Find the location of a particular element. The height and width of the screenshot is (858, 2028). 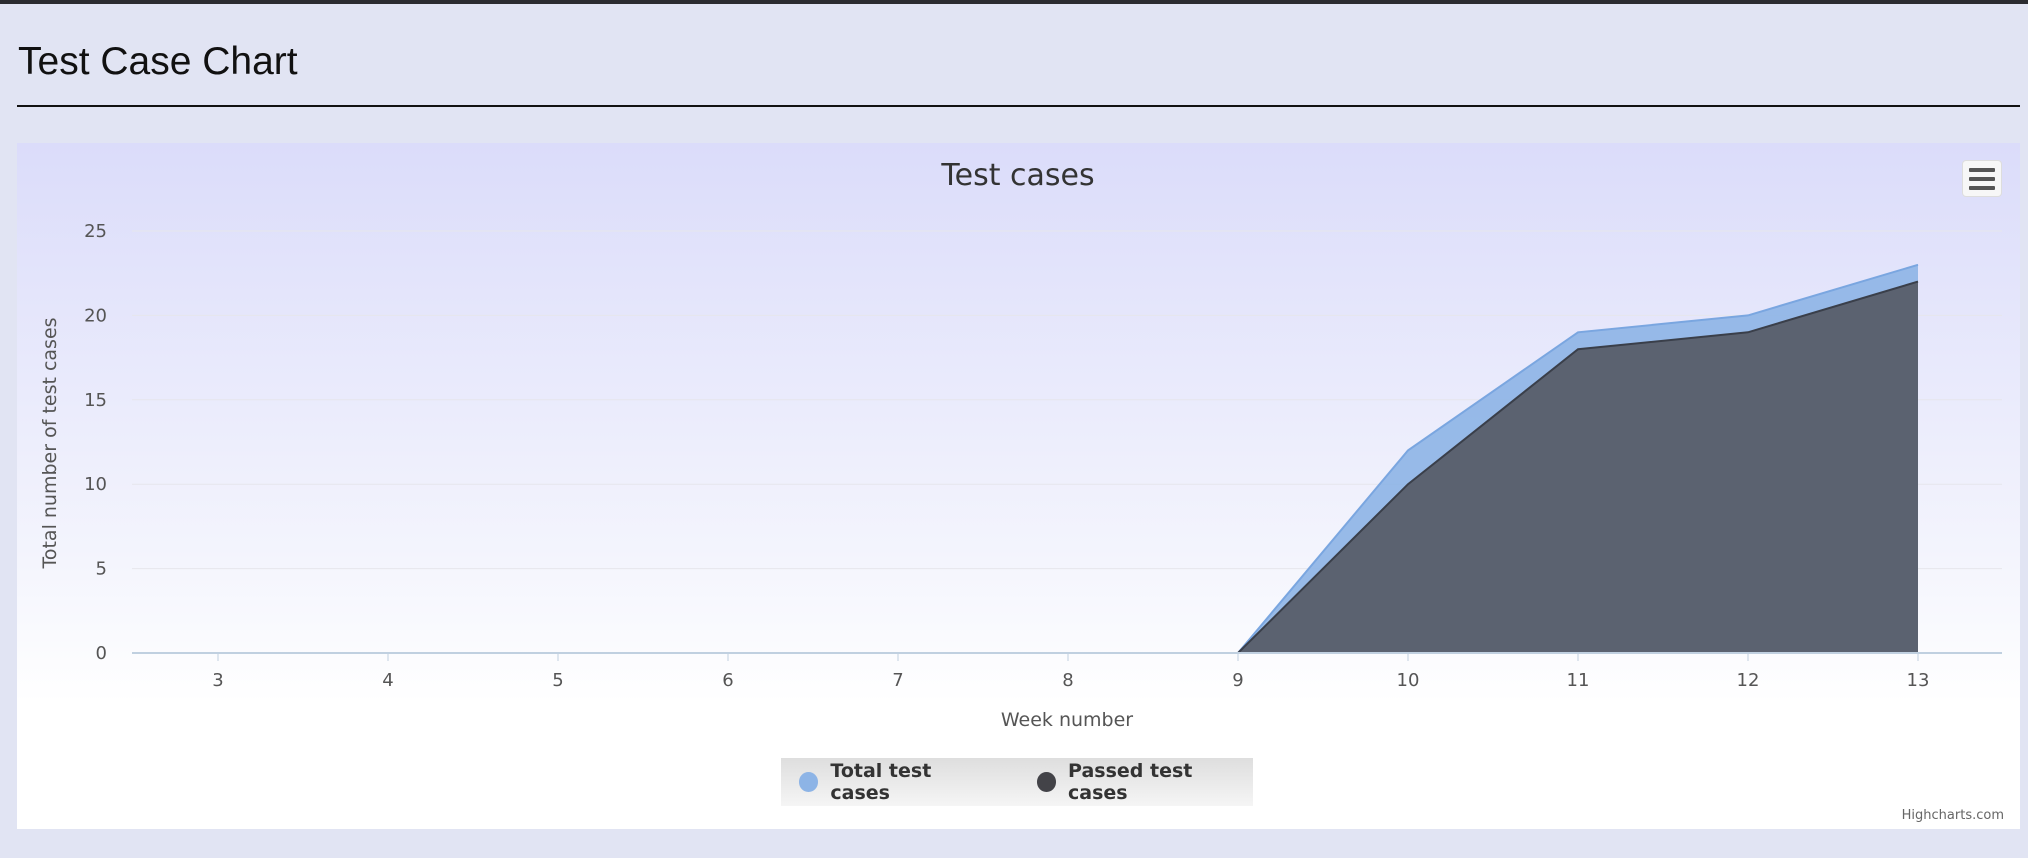

legend-dot-total is located at coordinates (809, 782).